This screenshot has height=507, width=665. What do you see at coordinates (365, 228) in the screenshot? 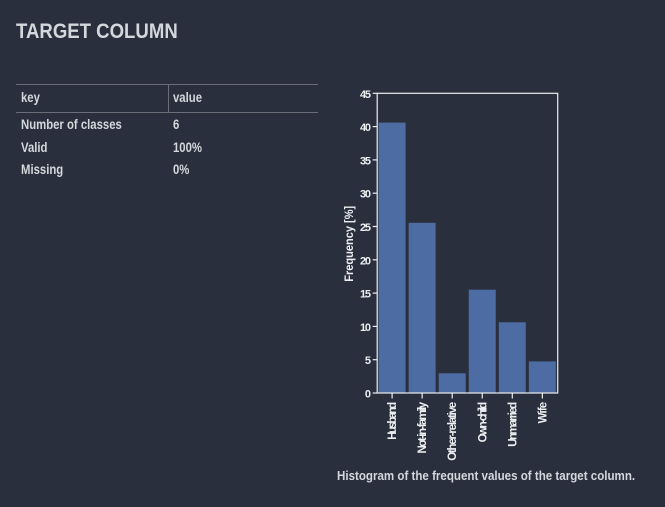
I see `svg-text: 25` at bounding box center [365, 228].